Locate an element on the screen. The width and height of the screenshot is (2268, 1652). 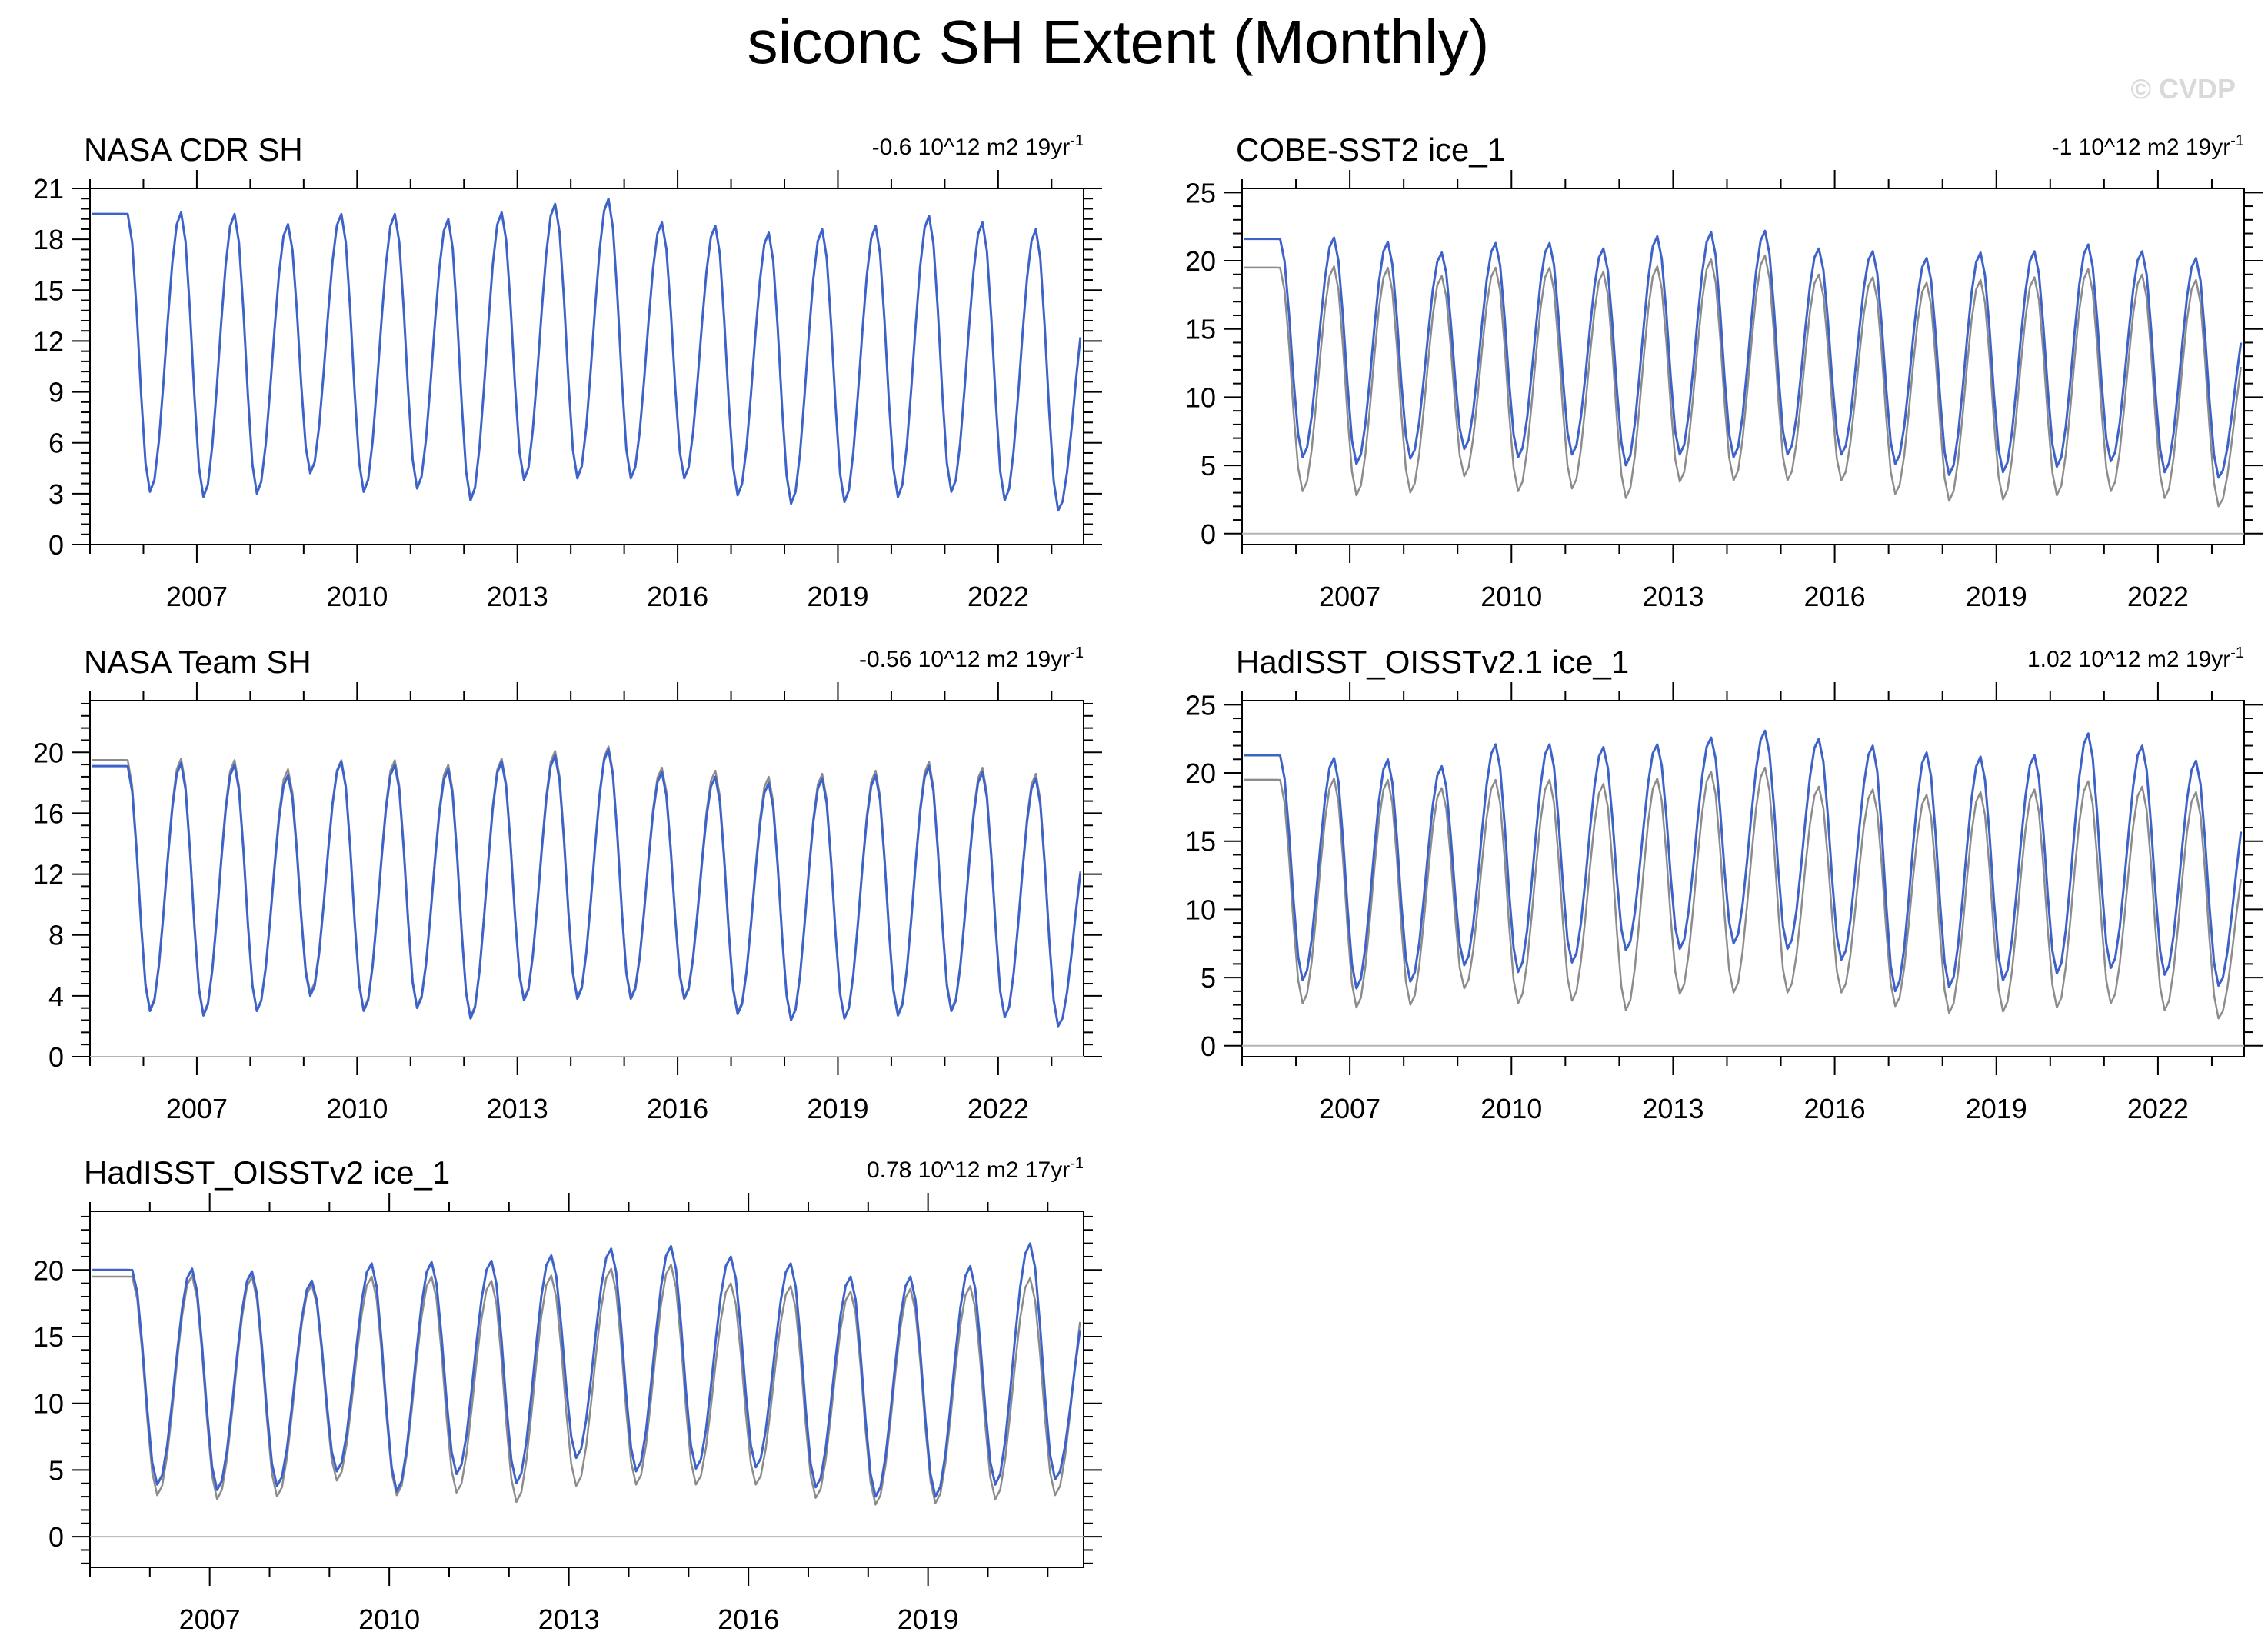
panel-title: NASA CDR SH is located at coordinates (193, 150).